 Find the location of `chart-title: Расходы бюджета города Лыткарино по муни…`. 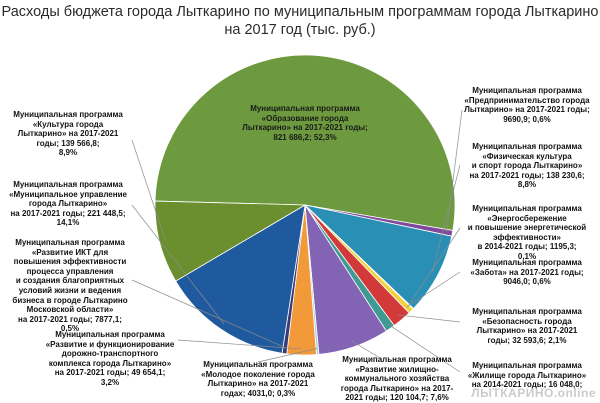

chart-title: Расходы бюджета города Лыткарино по муни… is located at coordinates (300, 21).